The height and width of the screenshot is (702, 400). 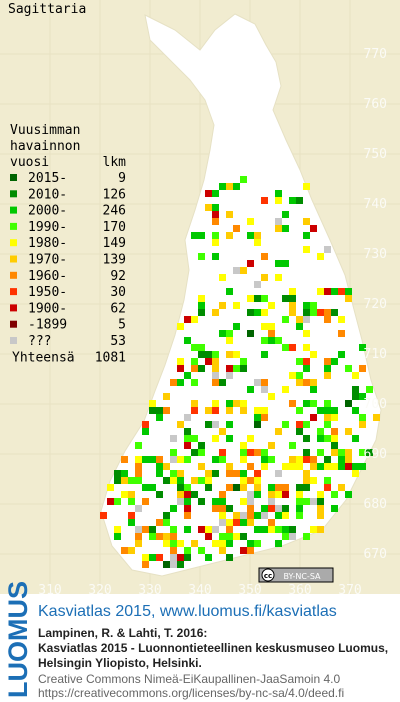 What do you see at coordinates (120, 663) in the screenshot?
I see `citation: Helsingin Yliopisto, Helsinki.` at bounding box center [120, 663].